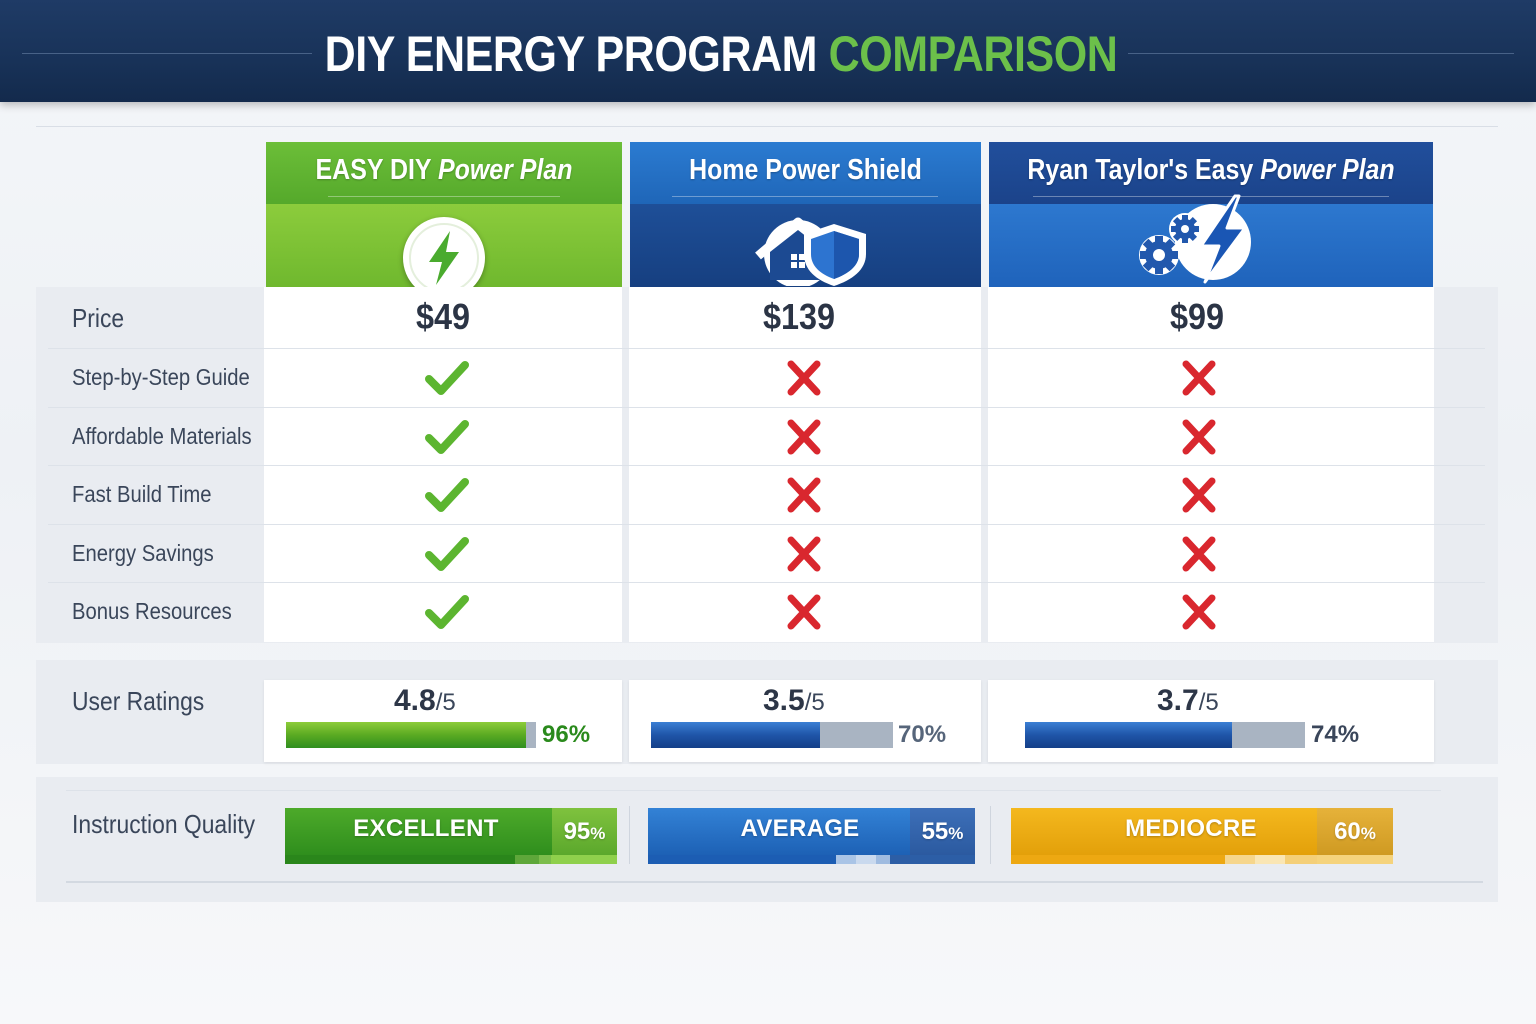 Image resolution: width=1536 pixels, height=1024 pixels. Describe the element at coordinates (152, 611) in the screenshot. I see `row-label-feature: Bonus Resources` at that location.